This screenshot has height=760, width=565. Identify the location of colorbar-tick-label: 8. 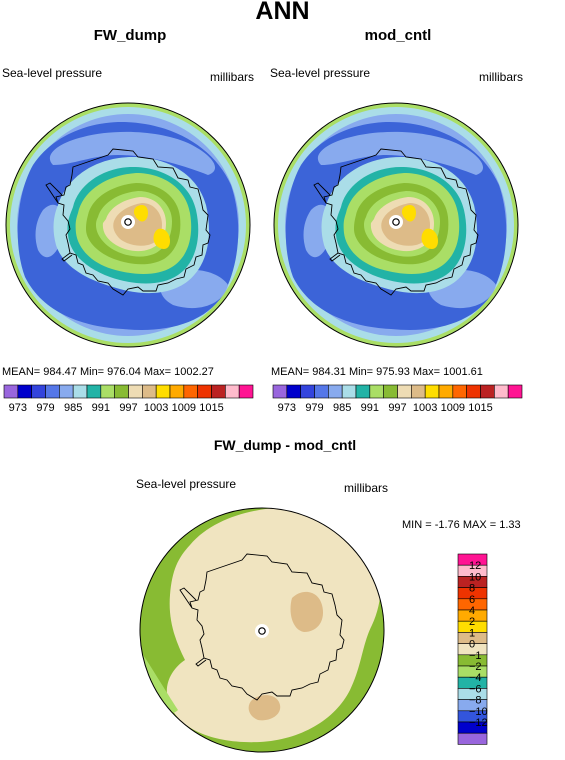
(472, 589).